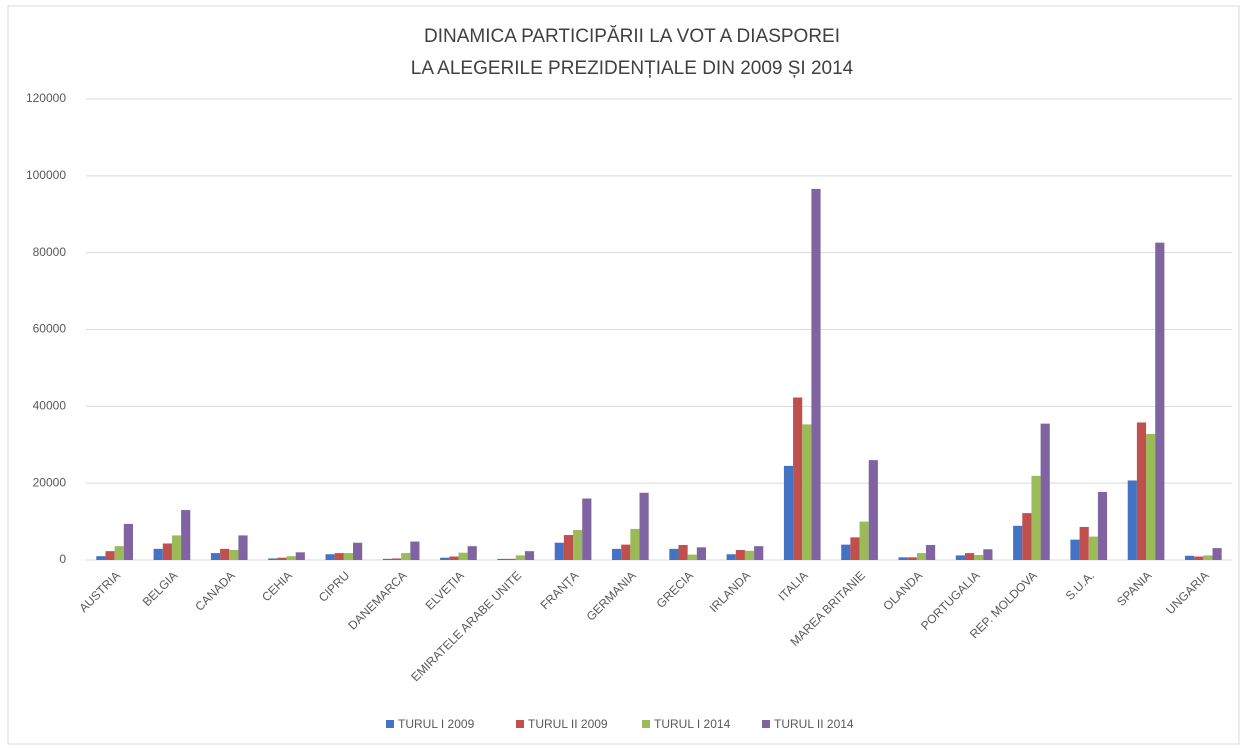  Describe the element at coordinates (692, 724) in the screenshot. I see `legend-label: TURUL I 2014` at that location.